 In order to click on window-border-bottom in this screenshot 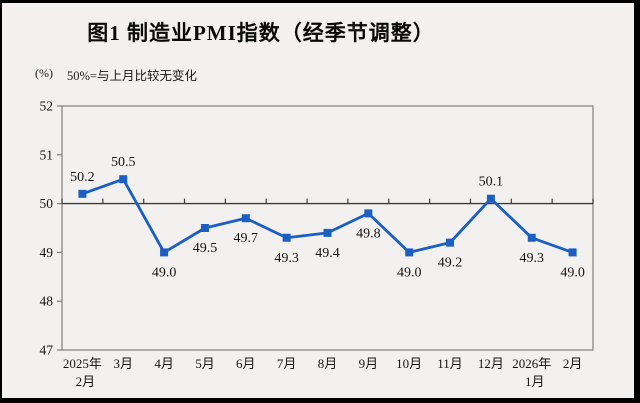, I will do `click(320, 400)`.